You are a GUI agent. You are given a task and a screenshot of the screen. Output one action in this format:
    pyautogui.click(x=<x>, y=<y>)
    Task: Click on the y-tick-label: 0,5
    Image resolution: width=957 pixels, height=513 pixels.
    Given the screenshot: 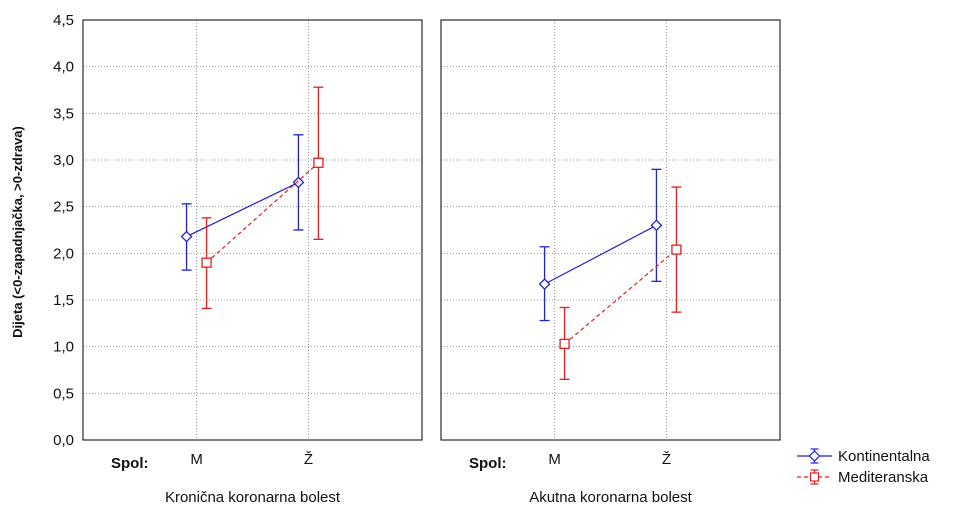 What is the action you would take?
    pyautogui.click(x=63, y=393)
    